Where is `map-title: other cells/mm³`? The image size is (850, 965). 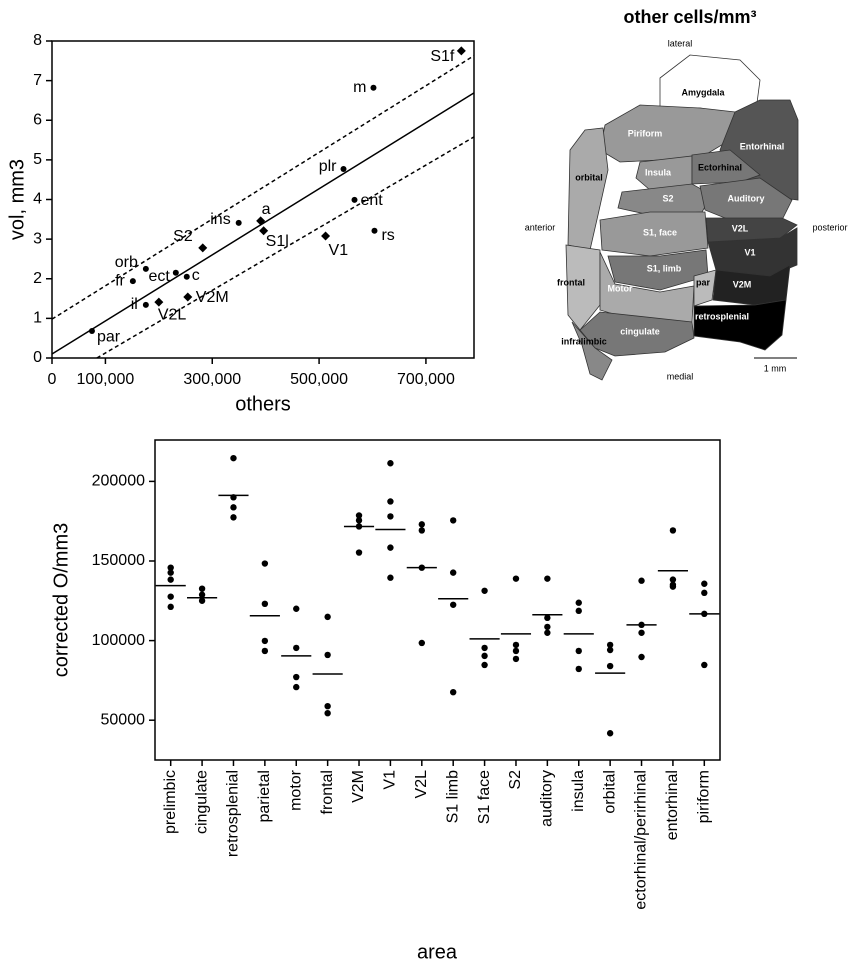
map-title: other cells/mm³ is located at coordinates (689, 17).